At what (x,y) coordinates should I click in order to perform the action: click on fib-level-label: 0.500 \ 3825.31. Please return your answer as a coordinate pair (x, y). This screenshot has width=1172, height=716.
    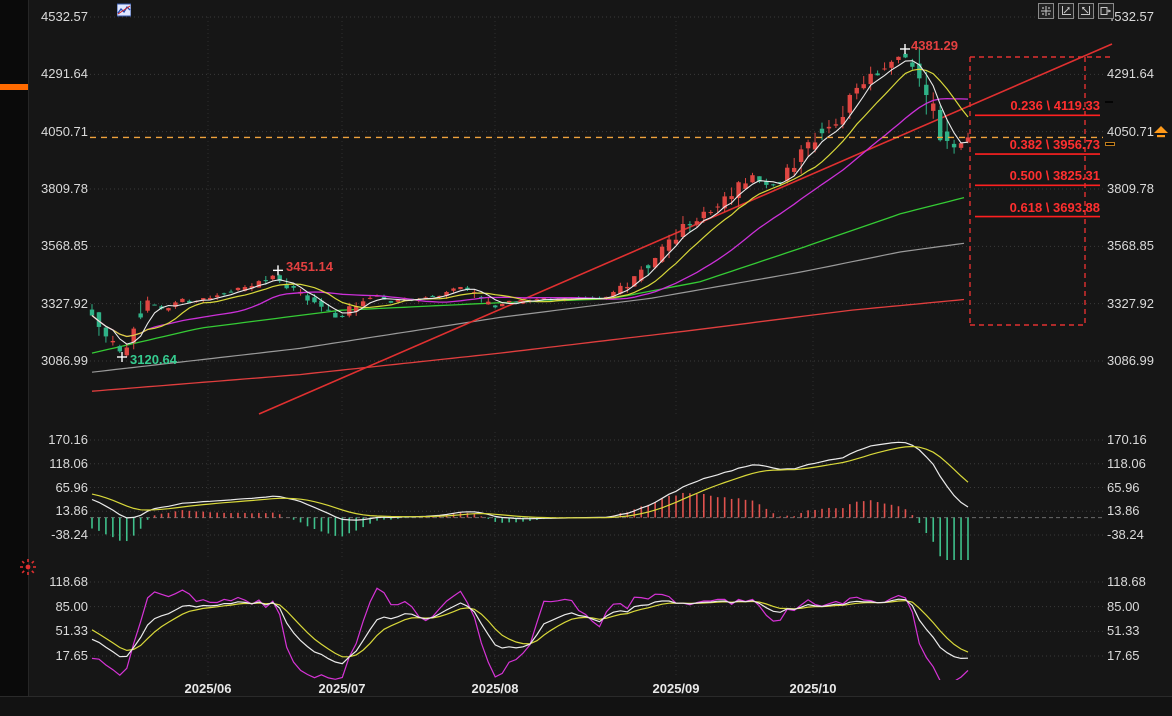
    Looking at the image, I should click on (1054, 176).